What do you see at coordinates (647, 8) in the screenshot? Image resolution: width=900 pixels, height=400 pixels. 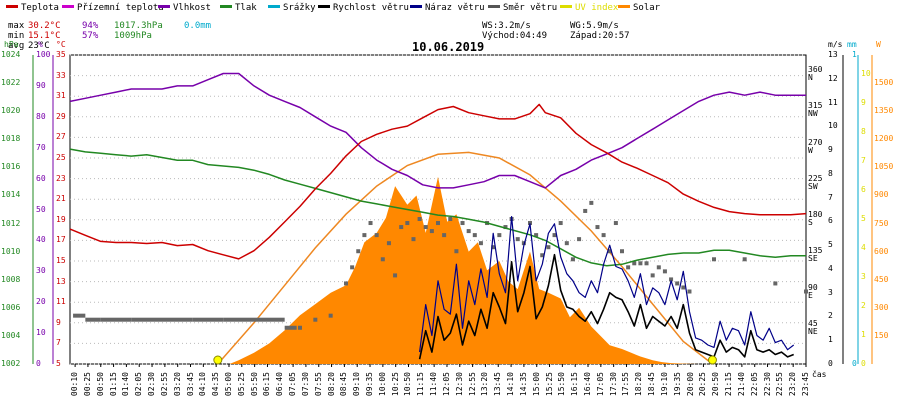 I see `legend-label: Solar` at bounding box center [647, 8].